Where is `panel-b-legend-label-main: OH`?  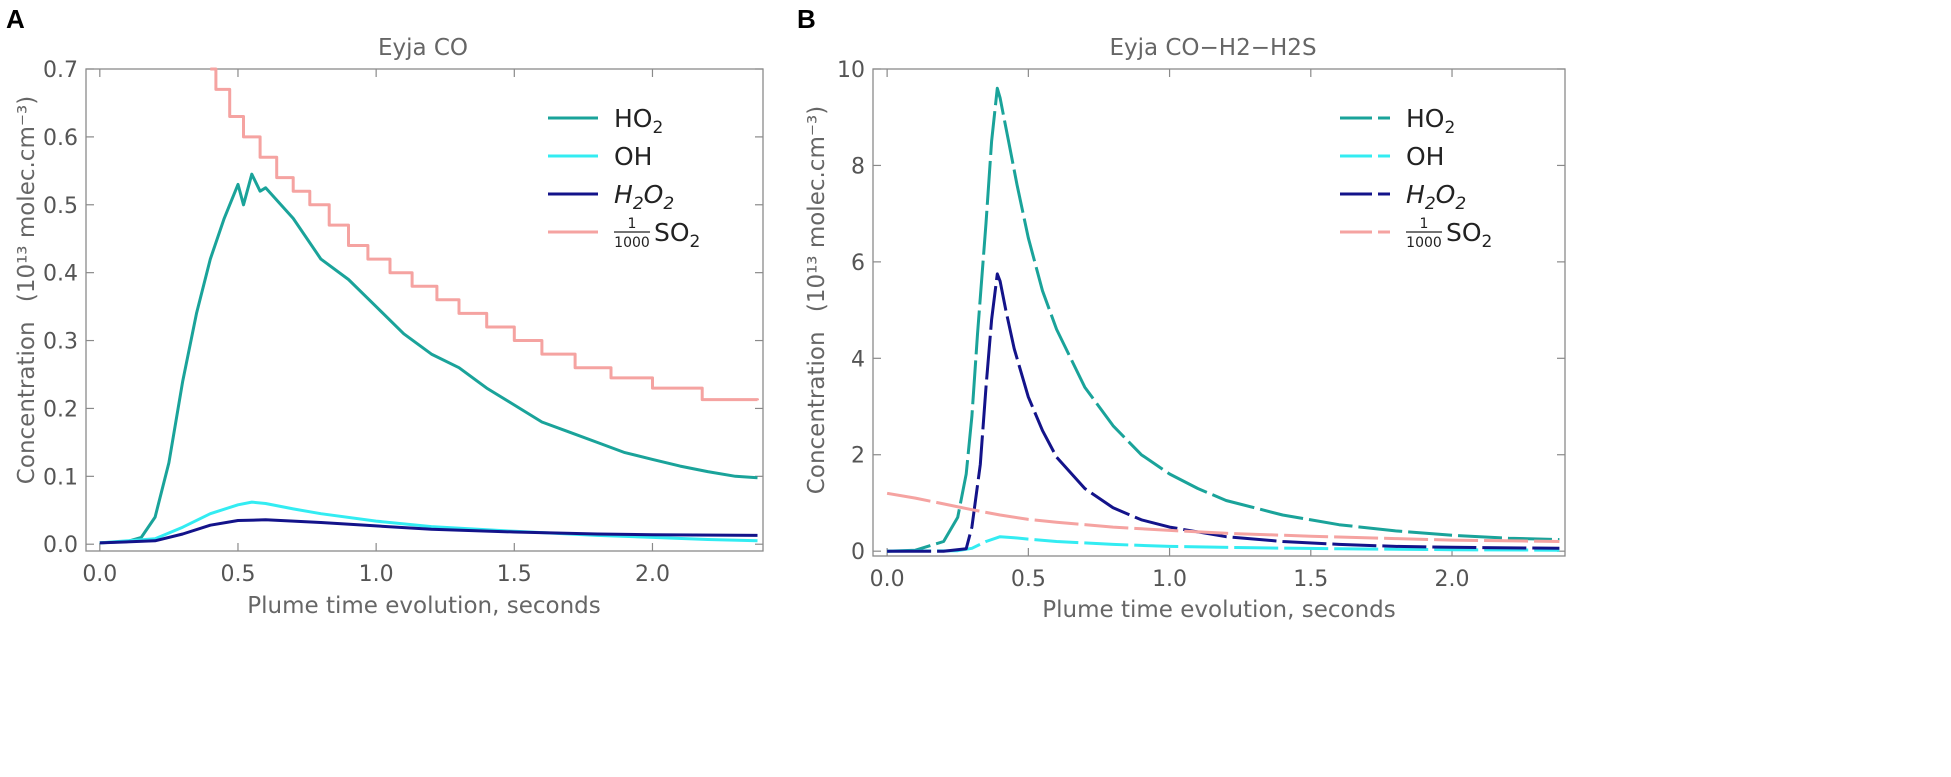 panel-b-legend-label-main: OH is located at coordinates (1425, 156).